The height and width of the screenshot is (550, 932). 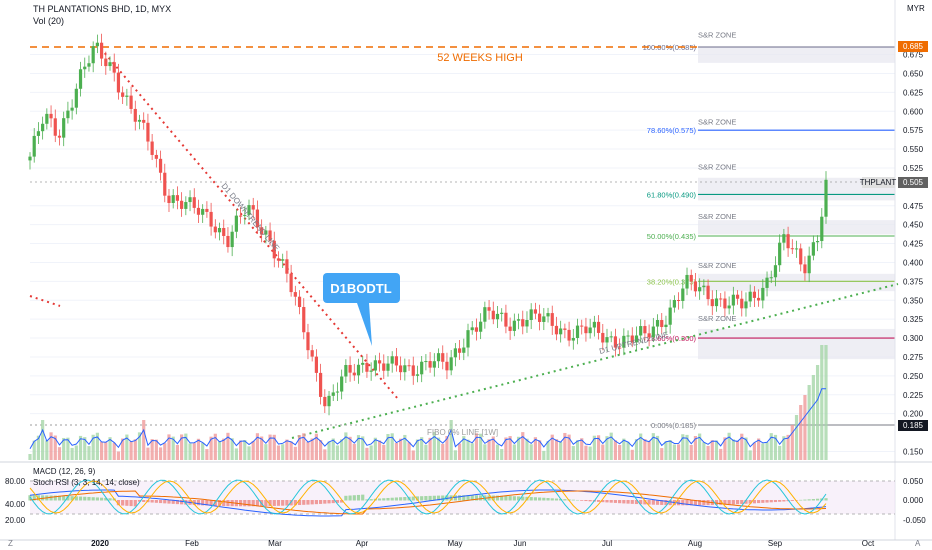 I want to click on time-axis: 2020 Feb Mar Apr May Jun Jul Aug Sep Oct, so click(x=483, y=543).